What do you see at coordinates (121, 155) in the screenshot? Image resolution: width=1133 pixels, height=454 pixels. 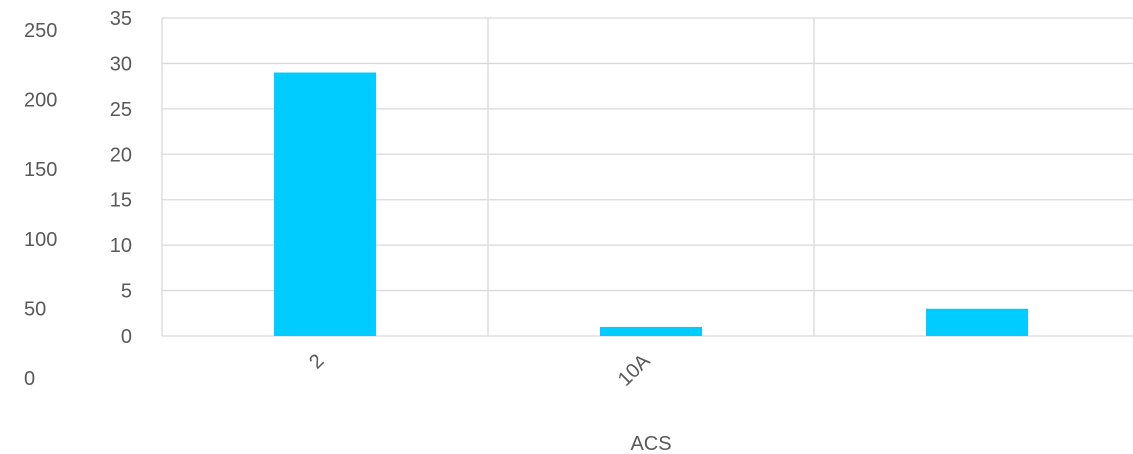 I see `y-tick-label: 20` at bounding box center [121, 155].